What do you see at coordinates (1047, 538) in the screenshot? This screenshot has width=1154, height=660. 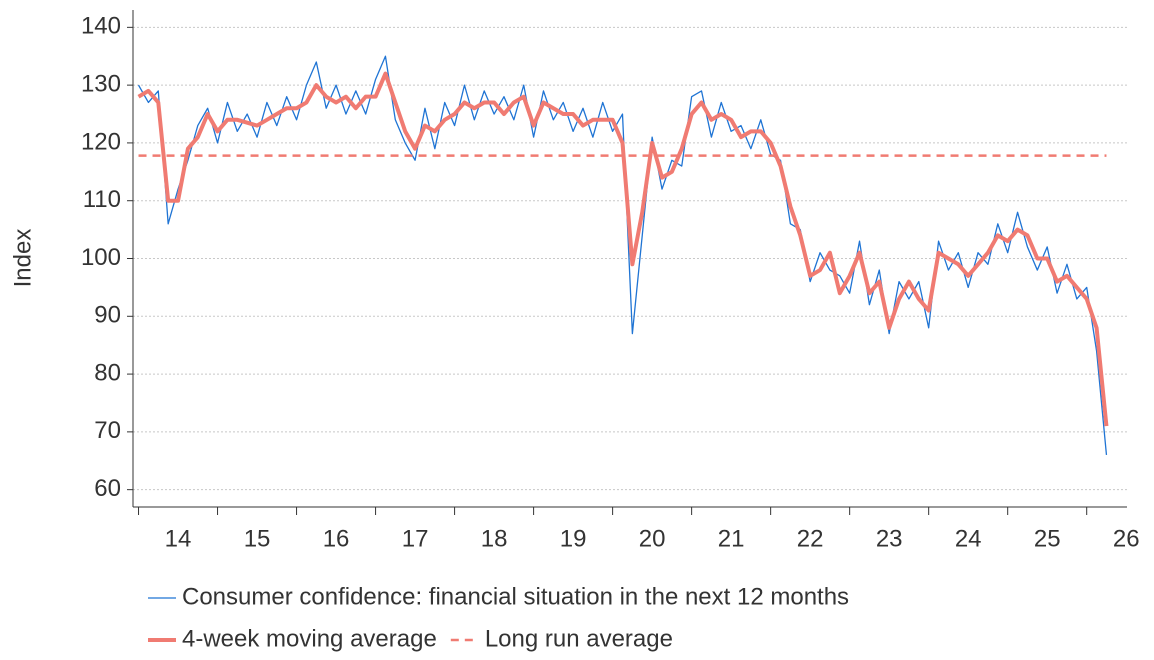 I see `x-tick-label: 25` at bounding box center [1047, 538].